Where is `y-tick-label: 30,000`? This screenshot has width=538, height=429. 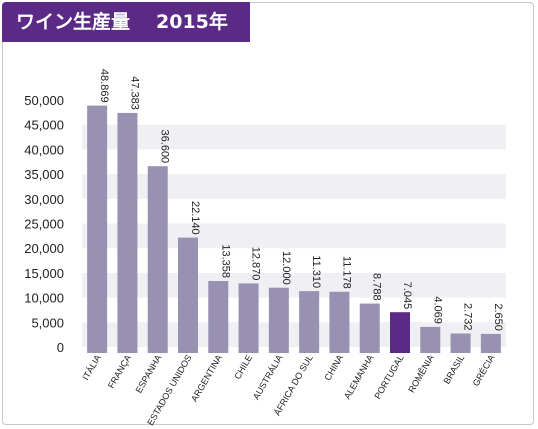
y-tick-label: 30,000 is located at coordinates (44, 199).